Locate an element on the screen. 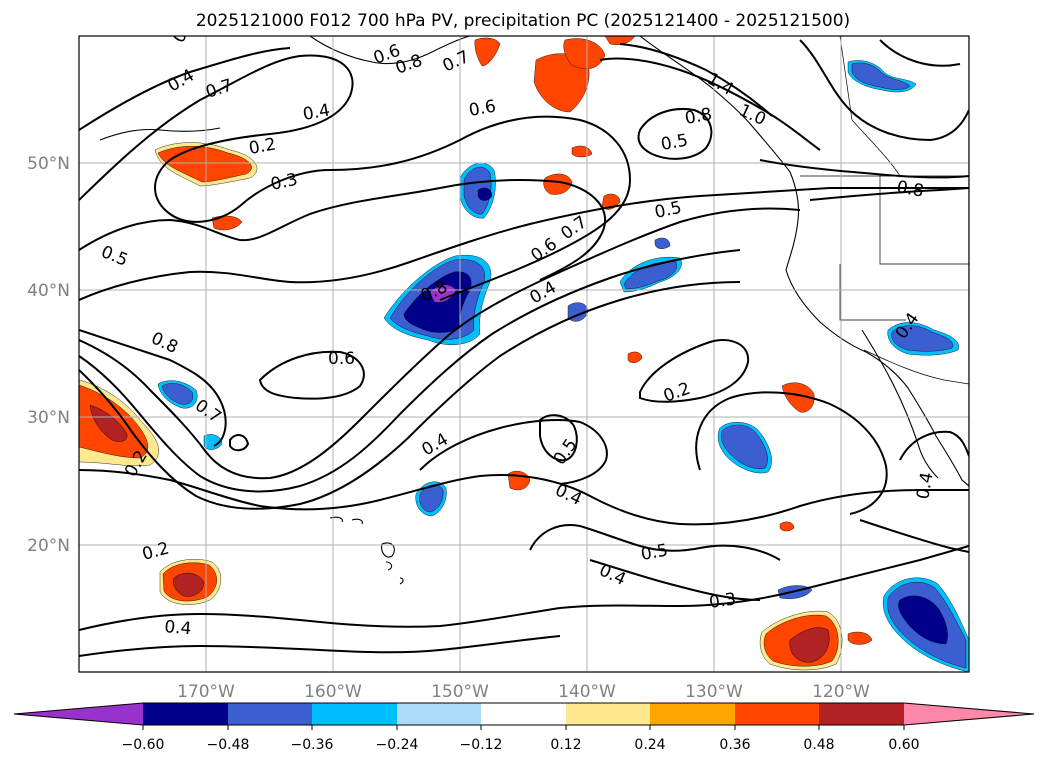  colorbar-tick-label: 0.36 is located at coordinates (734, 745).